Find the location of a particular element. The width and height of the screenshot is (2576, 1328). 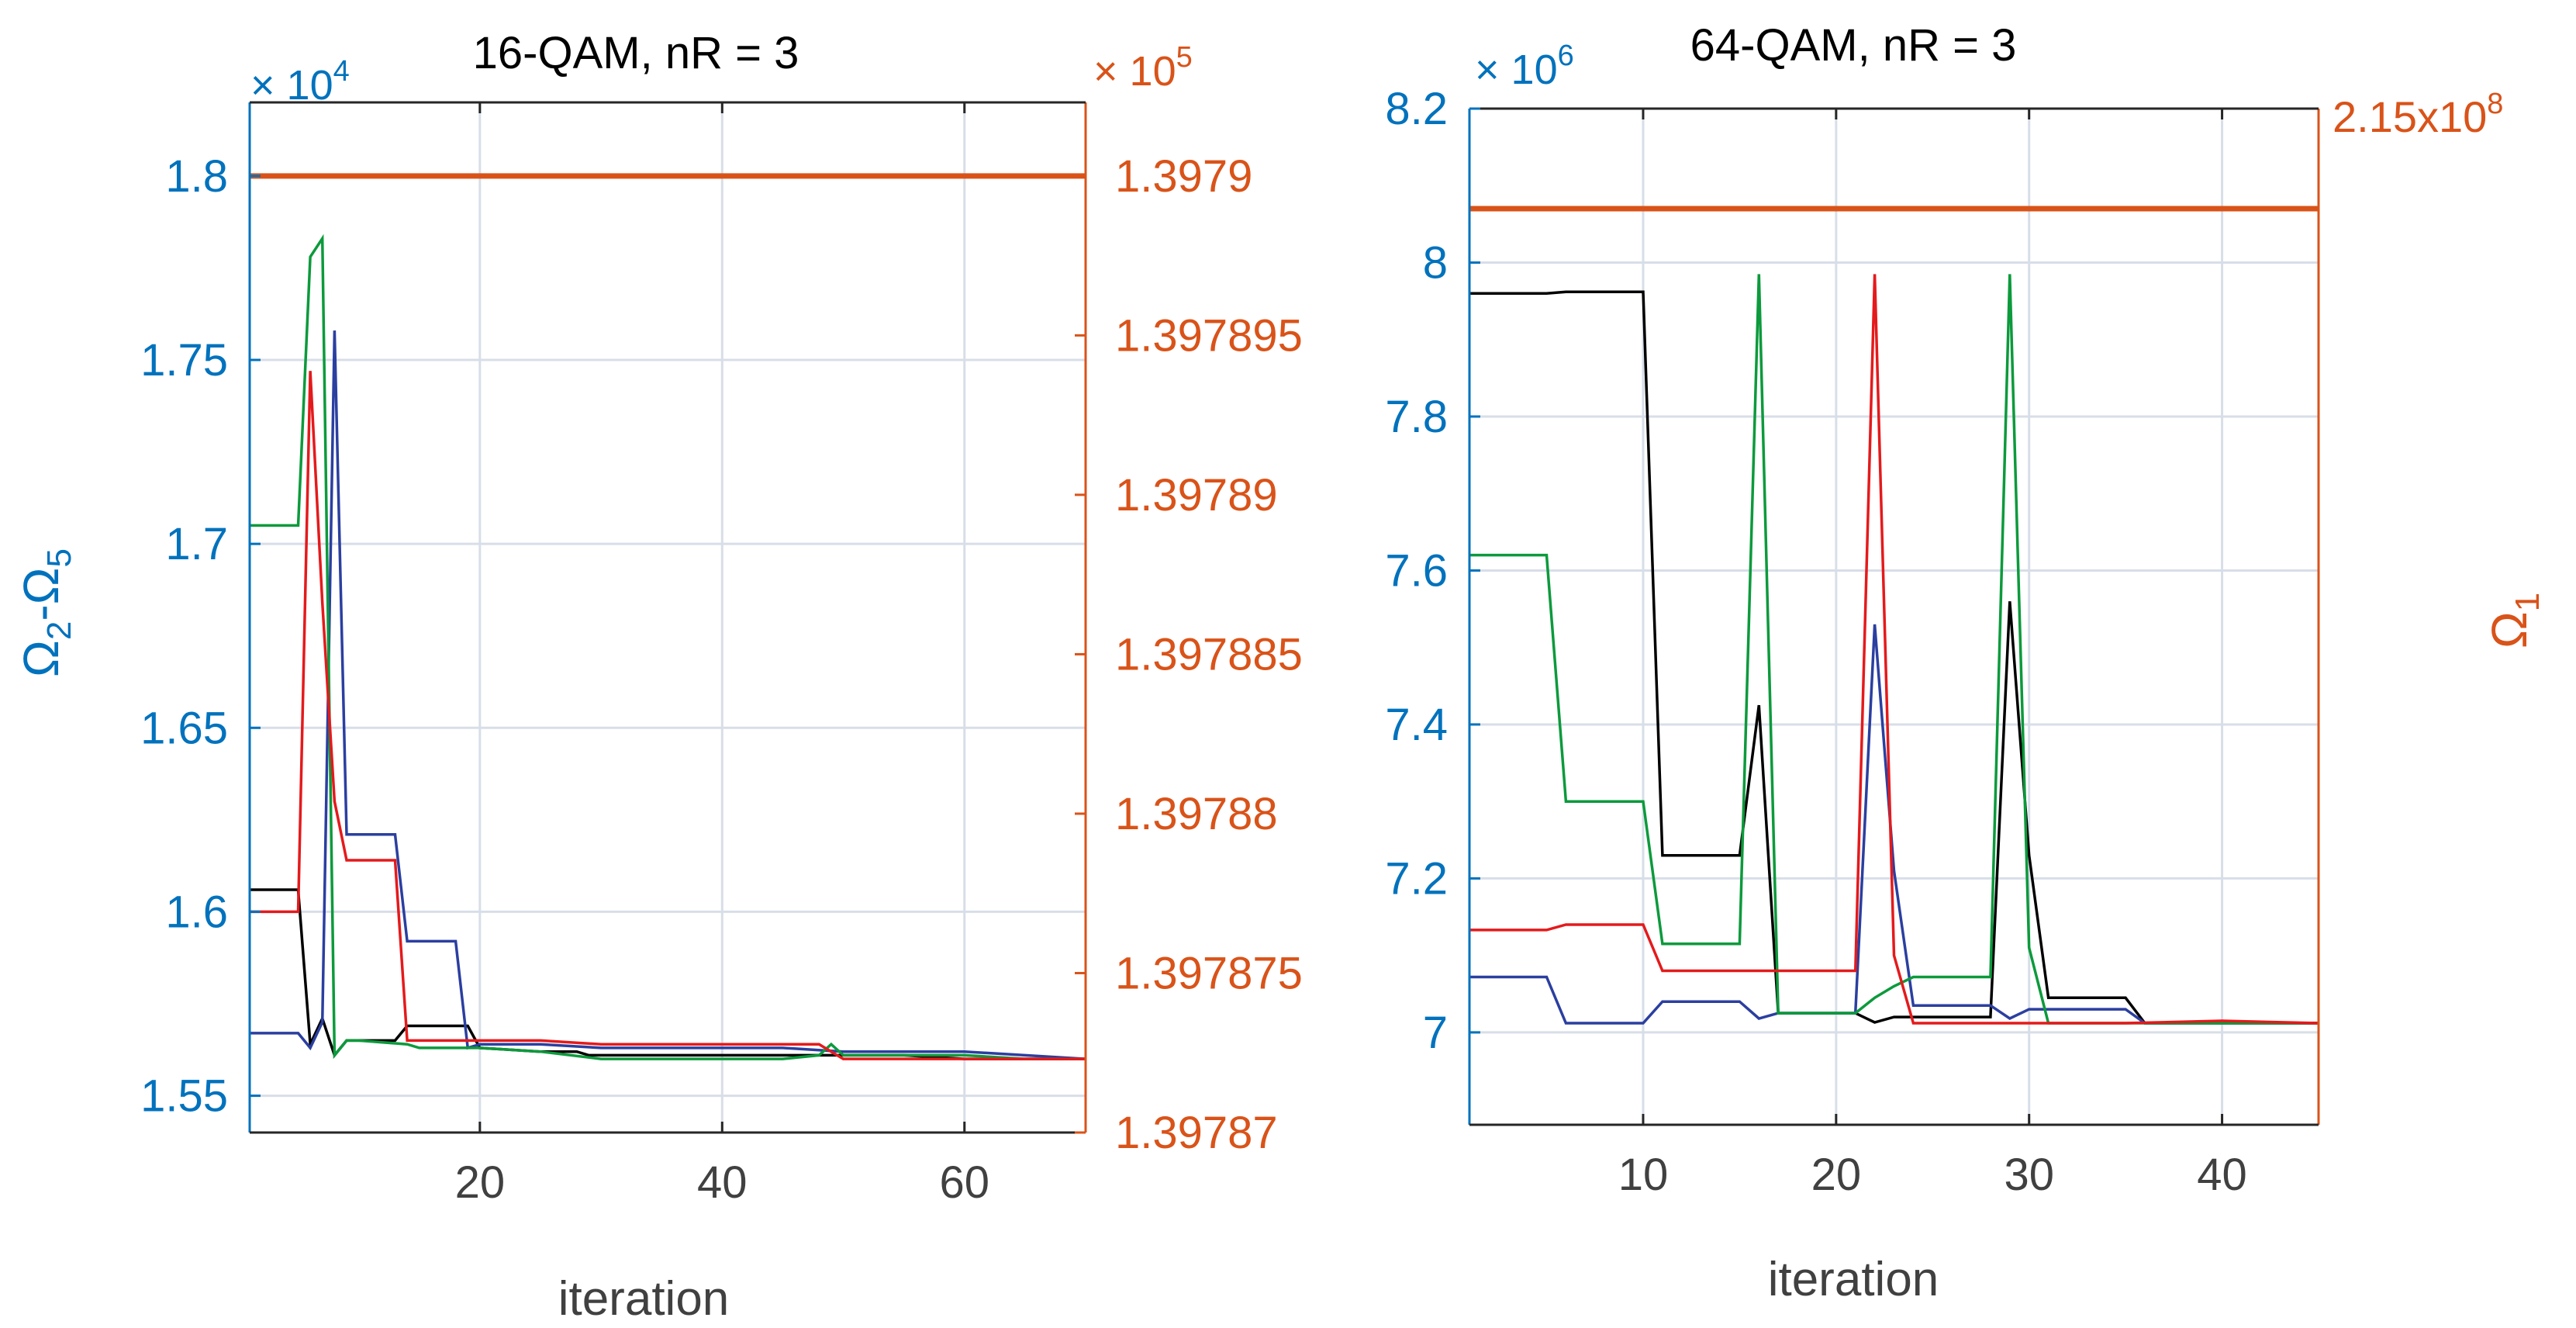

right-y-tick-label: 1.397885 is located at coordinates (1209, 654).